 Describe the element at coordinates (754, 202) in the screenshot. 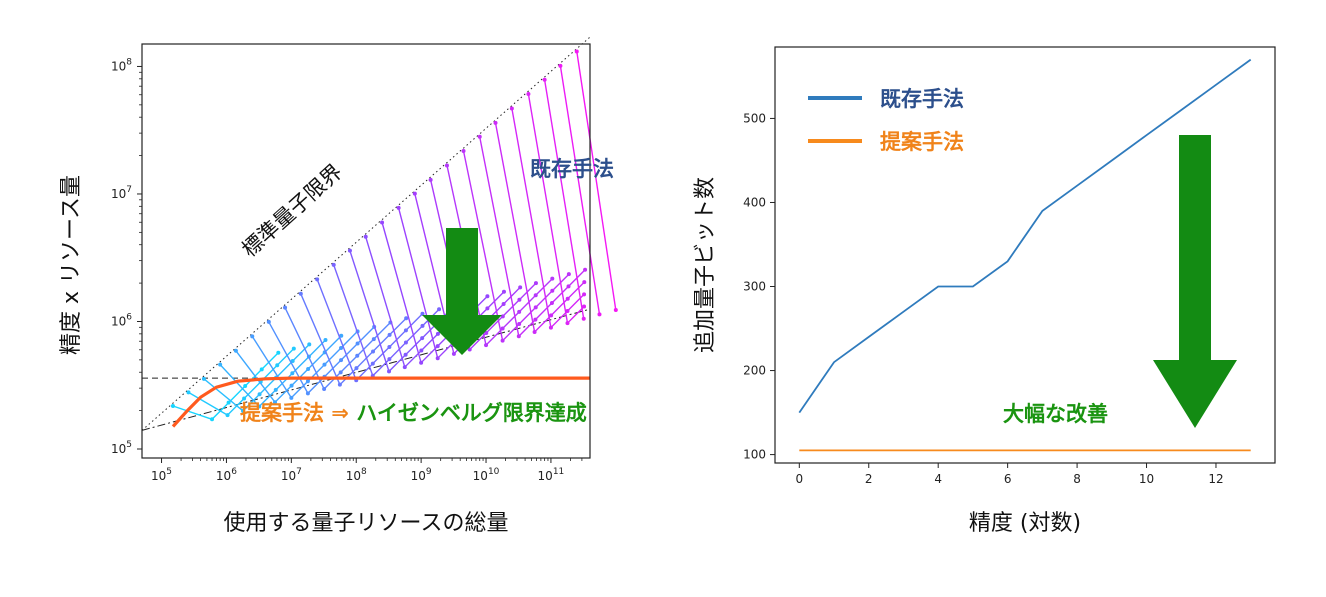

I see `right-ytick-label: 400` at that location.